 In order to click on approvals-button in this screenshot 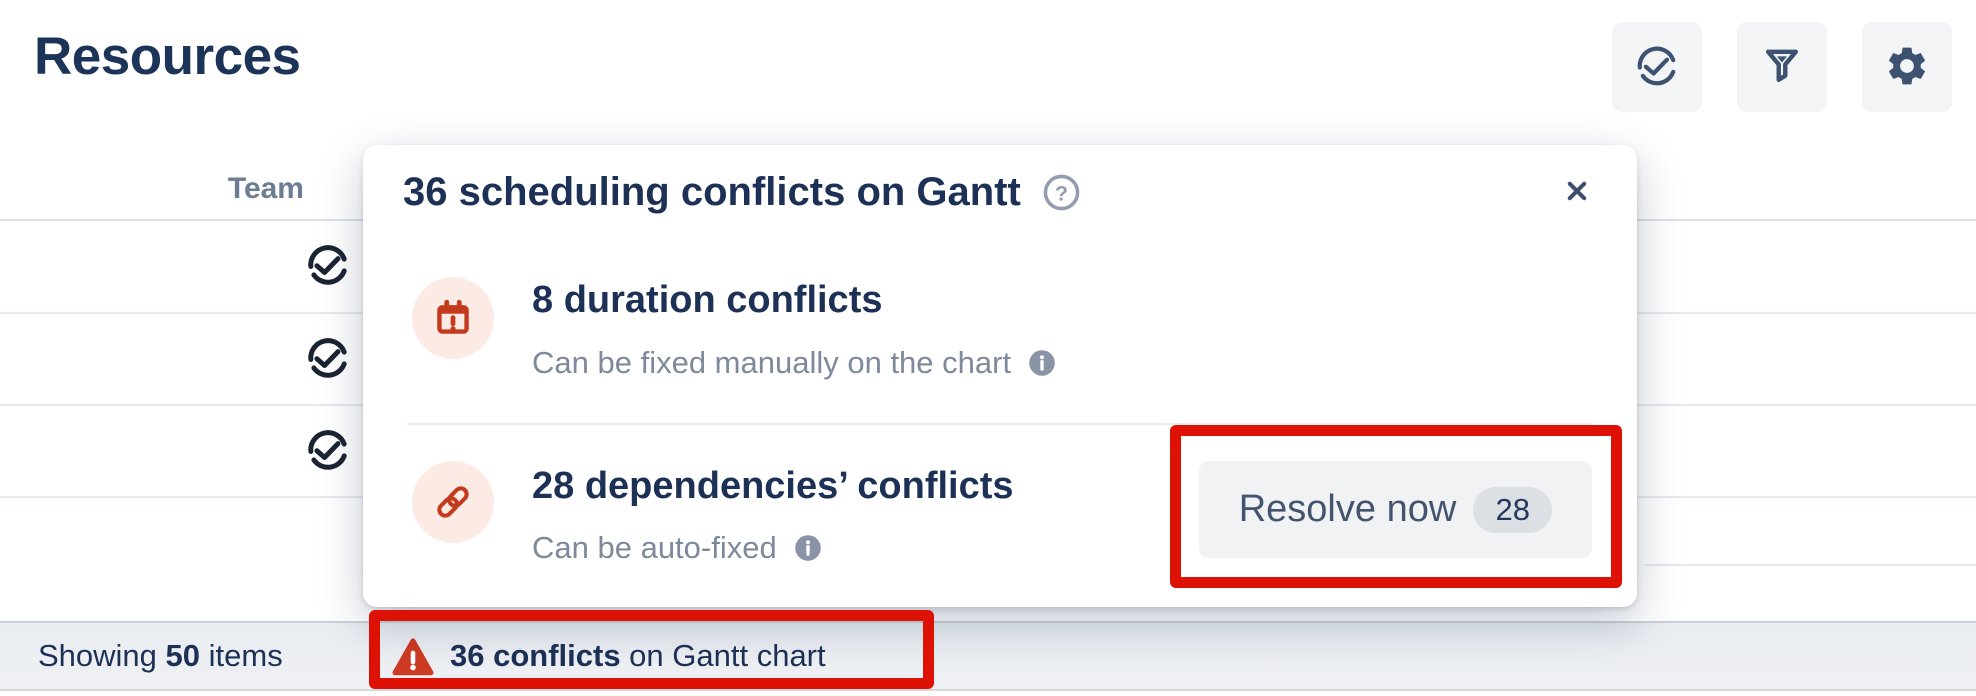, I will do `click(1657, 67)`.